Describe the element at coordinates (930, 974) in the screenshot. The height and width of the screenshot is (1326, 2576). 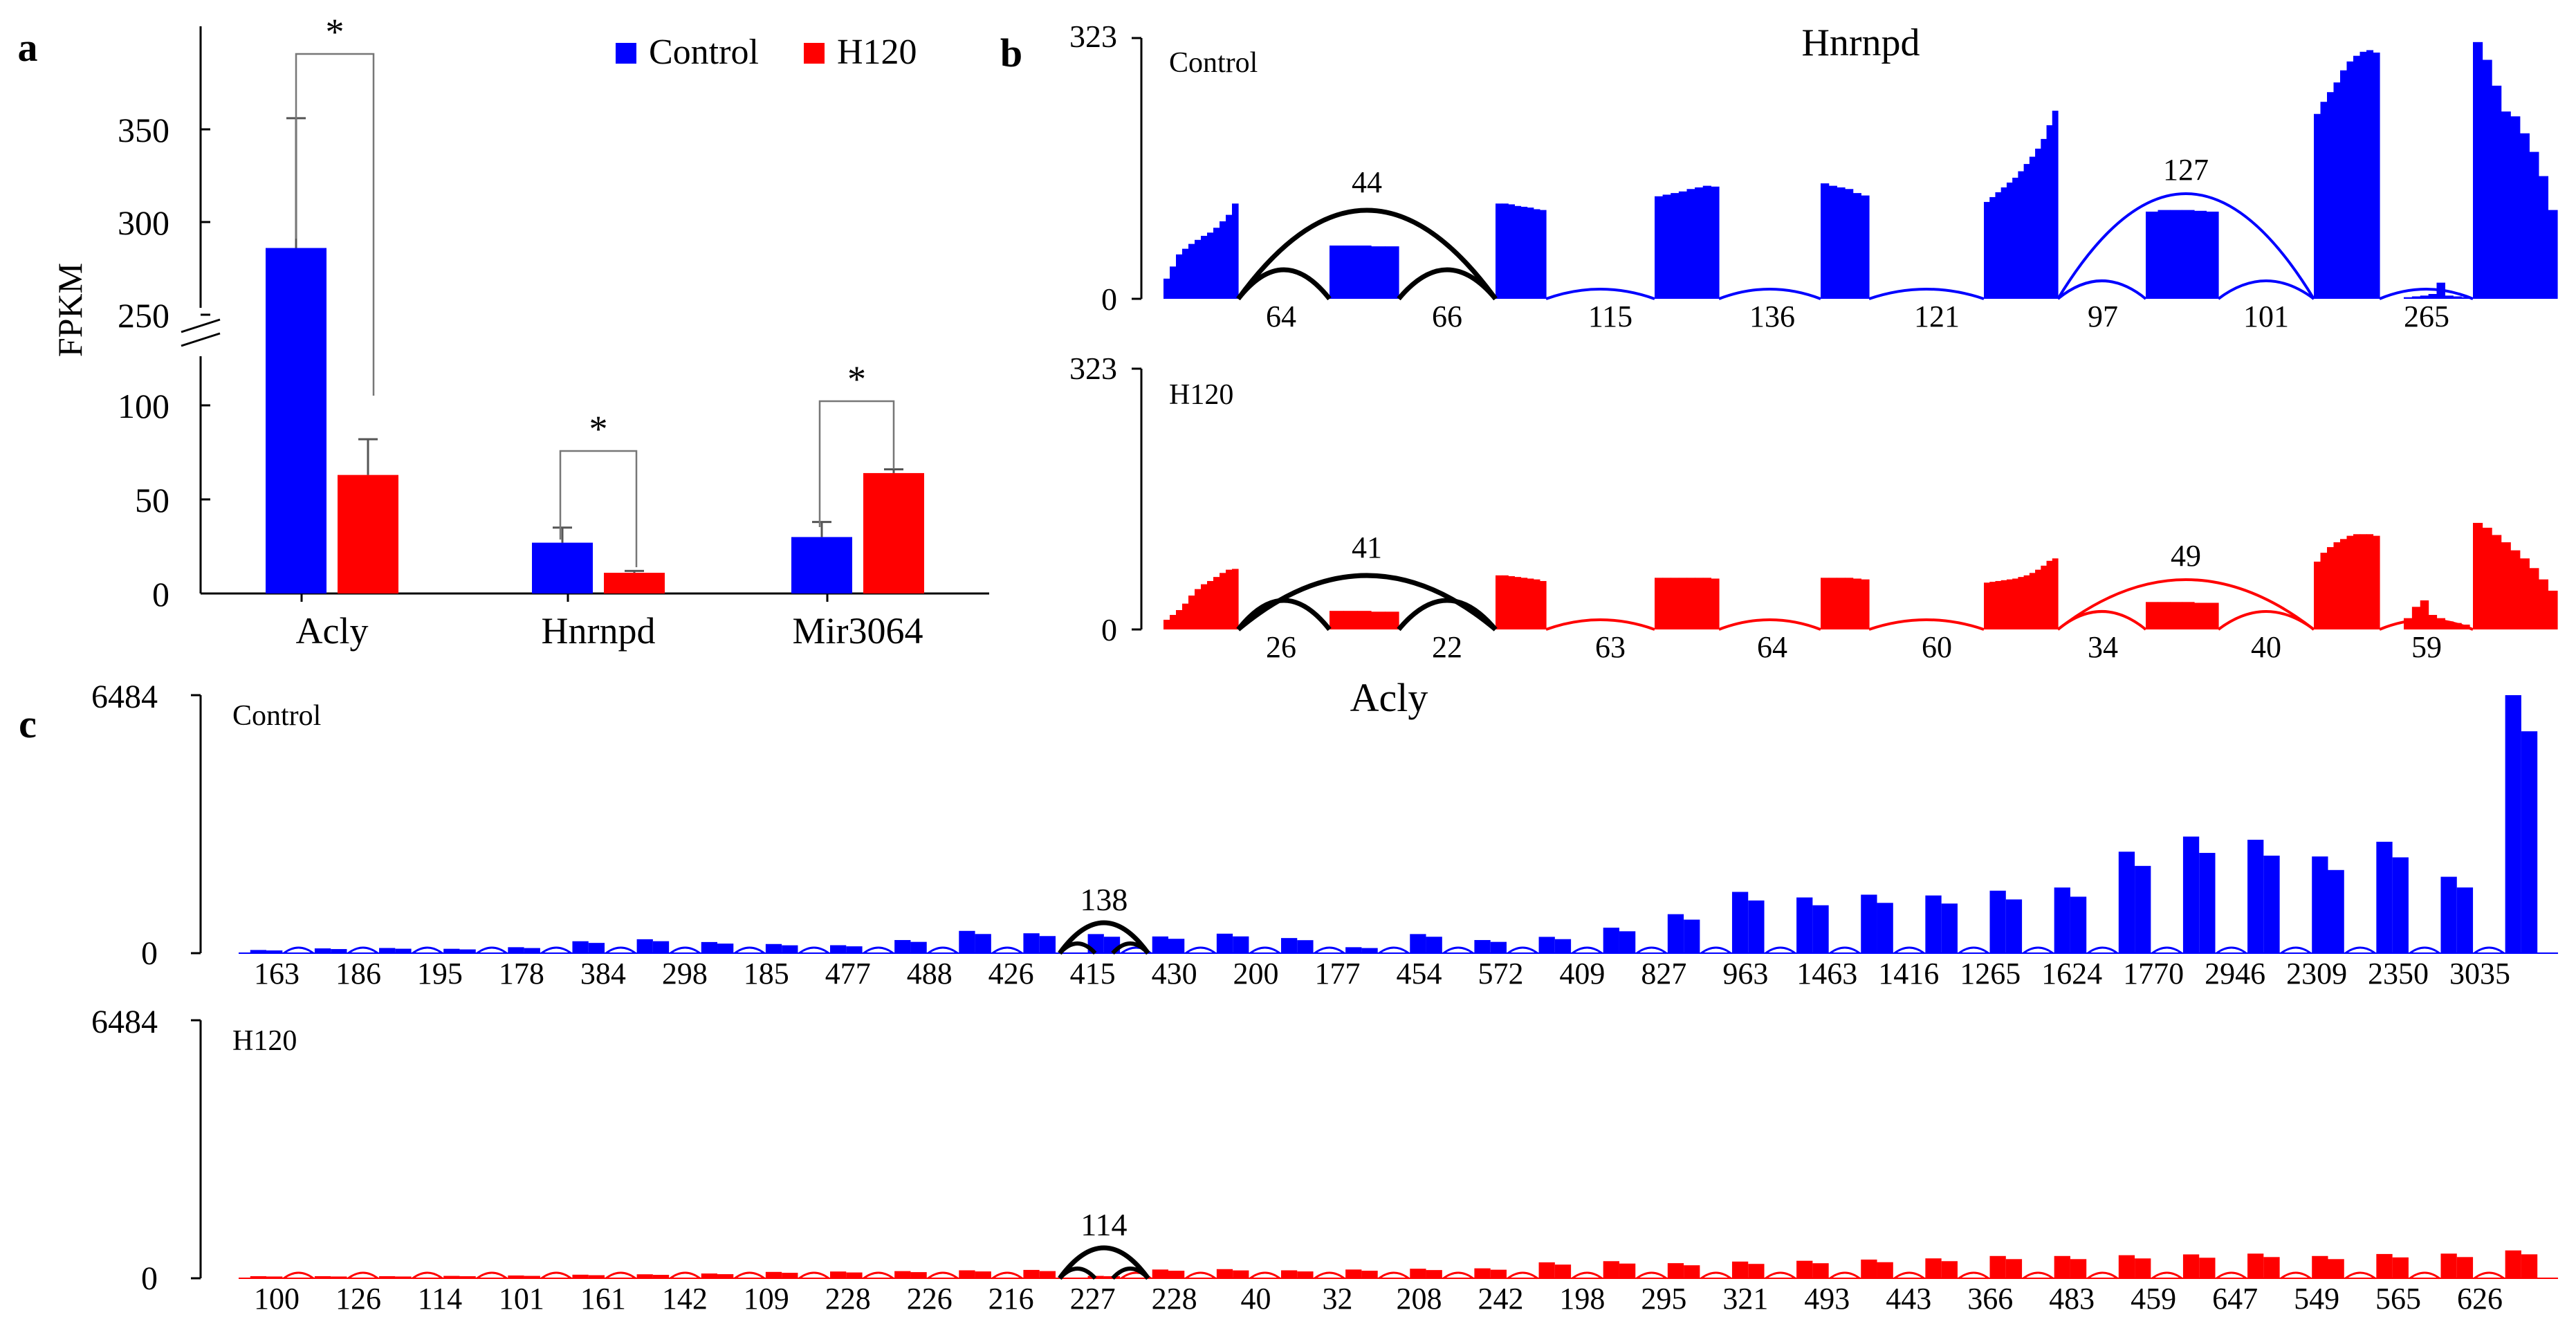
I see `junction-label: 488` at that location.